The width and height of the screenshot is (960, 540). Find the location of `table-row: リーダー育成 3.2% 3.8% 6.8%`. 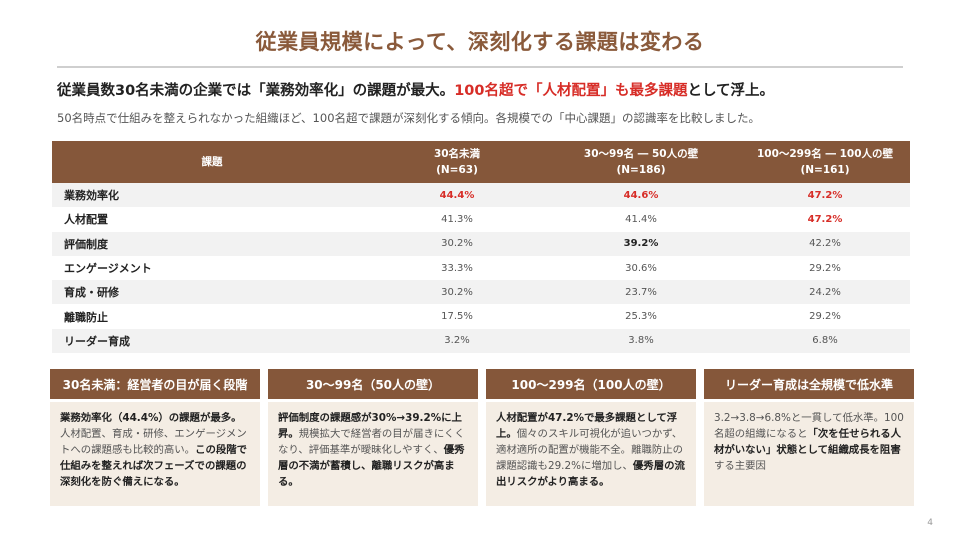

table-row: リーダー育成 3.2% 3.8% 6.8% is located at coordinates (481, 341).